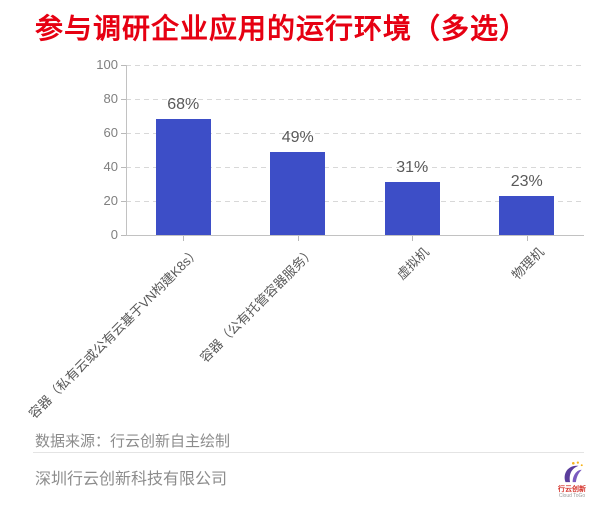 Image resolution: width=600 pixels, height=510 pixels. I want to click on bar-value-label: 49%, so click(297, 137).